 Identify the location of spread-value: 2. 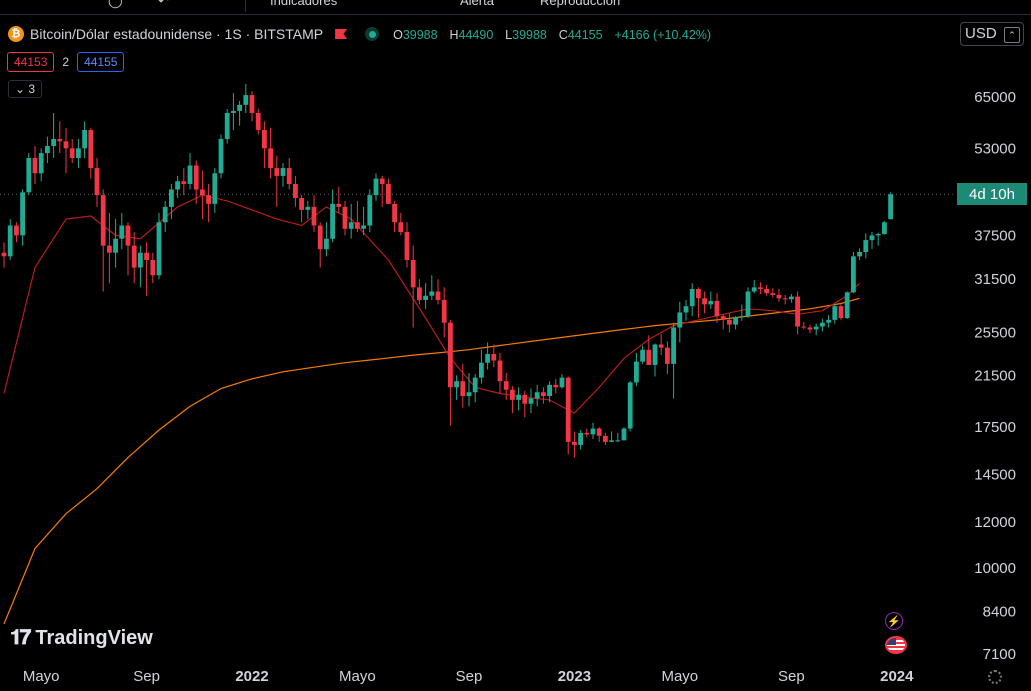
(66, 62).